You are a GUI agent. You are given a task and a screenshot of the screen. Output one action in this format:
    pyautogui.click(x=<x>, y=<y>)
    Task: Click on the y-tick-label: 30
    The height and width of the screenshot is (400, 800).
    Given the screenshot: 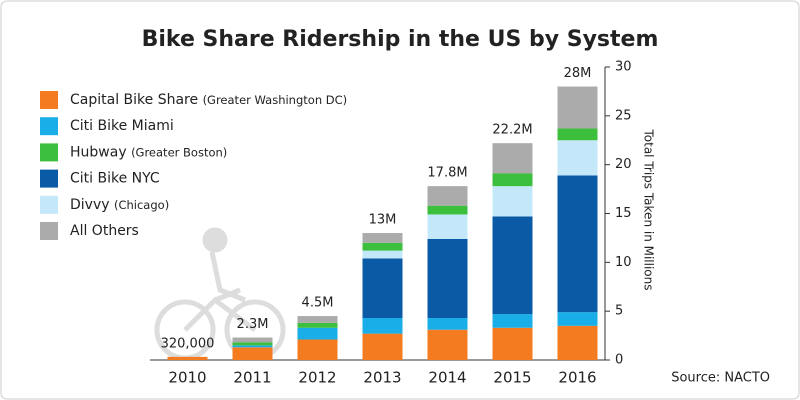 What is the action you would take?
    pyautogui.click(x=623, y=67)
    